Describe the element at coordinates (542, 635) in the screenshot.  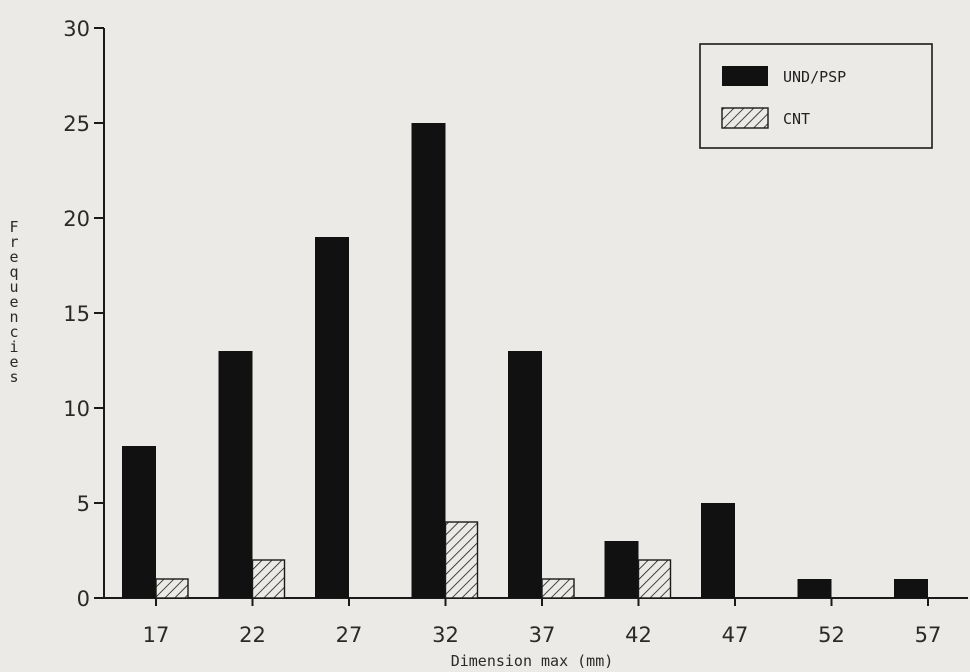
I see `x-tick-label: 37` at that location.